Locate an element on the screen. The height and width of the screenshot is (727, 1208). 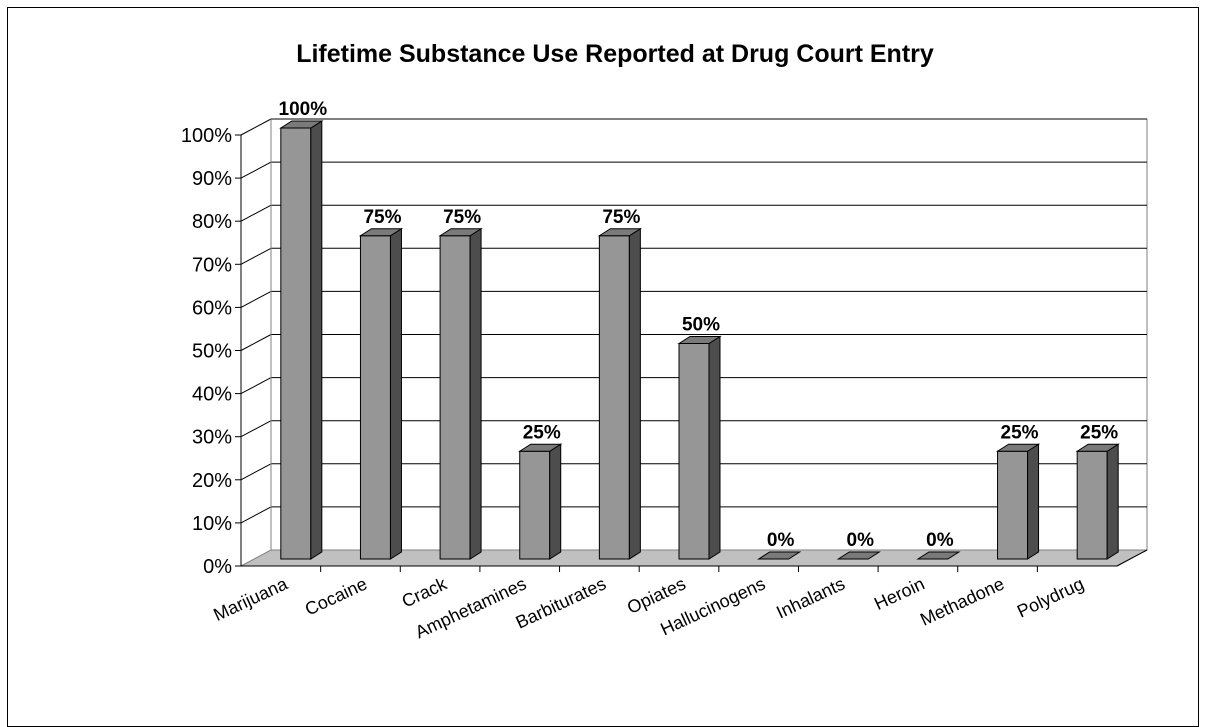
y-tick-label: 40% is located at coordinates (212, 395).